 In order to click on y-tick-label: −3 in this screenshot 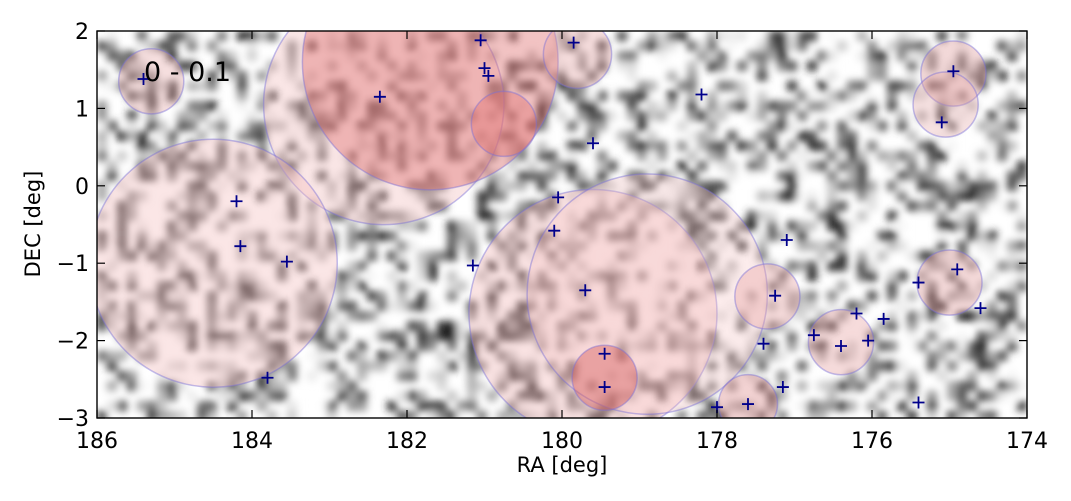, I will do `click(73, 419)`.